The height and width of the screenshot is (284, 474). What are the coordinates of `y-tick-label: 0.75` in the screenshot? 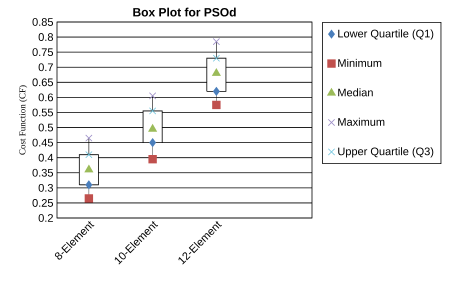 It's located at (43, 52).